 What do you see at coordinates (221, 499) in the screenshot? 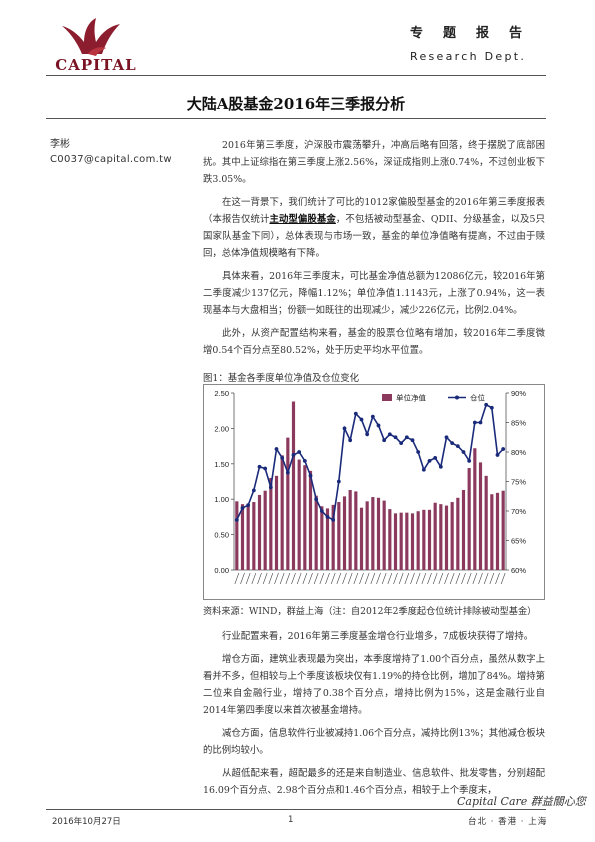
I see `left-tick-label: 1.00` at bounding box center [221, 499].